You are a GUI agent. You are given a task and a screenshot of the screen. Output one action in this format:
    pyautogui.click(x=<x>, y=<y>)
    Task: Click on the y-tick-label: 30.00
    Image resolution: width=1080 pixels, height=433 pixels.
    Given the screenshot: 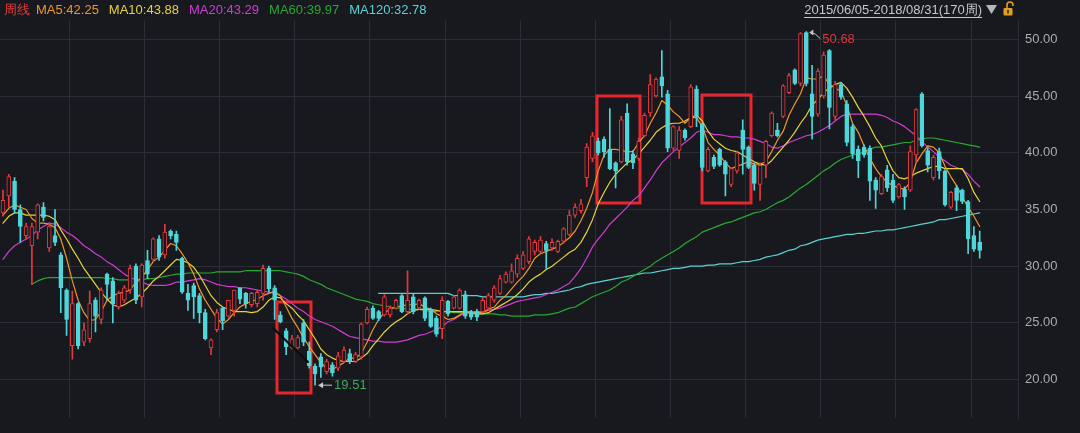 What is the action you would take?
    pyautogui.click(x=1041, y=265)
    